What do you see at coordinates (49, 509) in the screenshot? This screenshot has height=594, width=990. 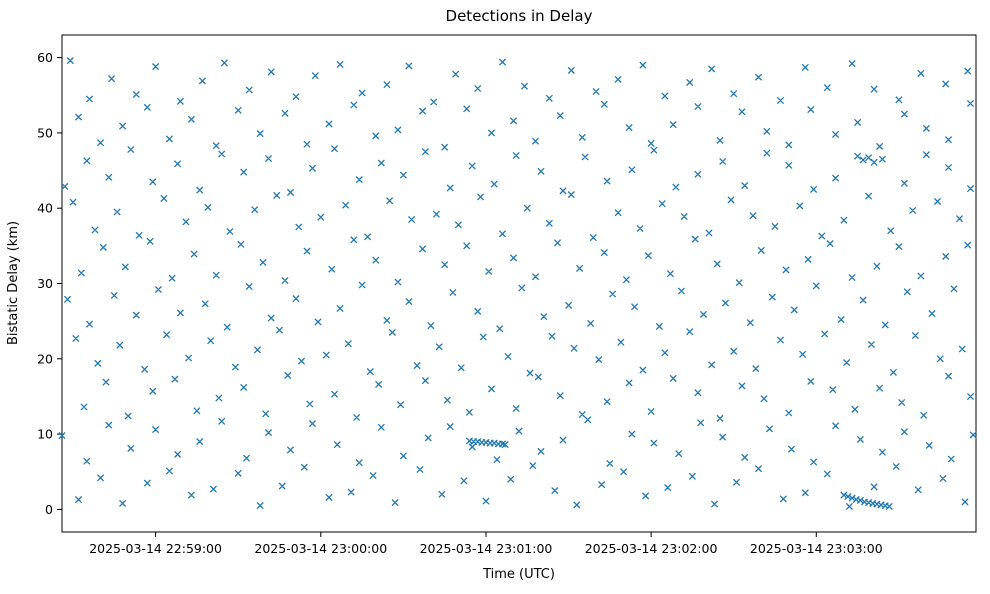 I see `y-tick-label: 0` at bounding box center [49, 509].